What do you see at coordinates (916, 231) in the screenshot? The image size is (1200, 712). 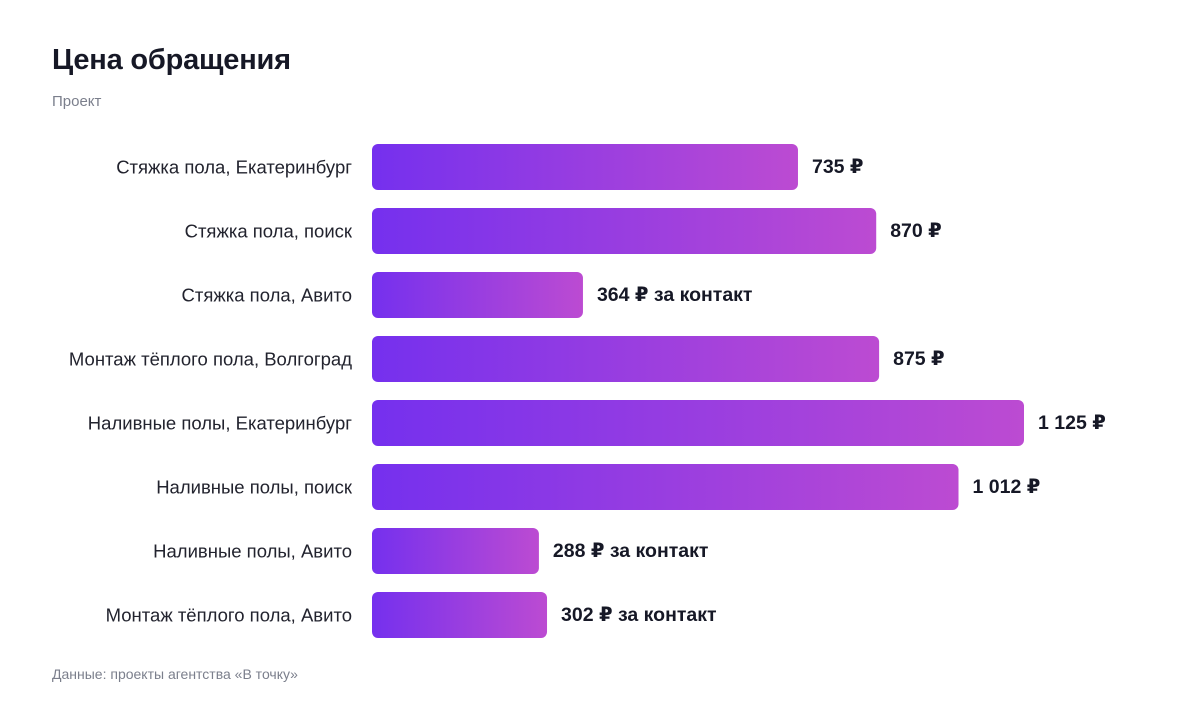 I see `value-label: 870 ₽` at bounding box center [916, 231].